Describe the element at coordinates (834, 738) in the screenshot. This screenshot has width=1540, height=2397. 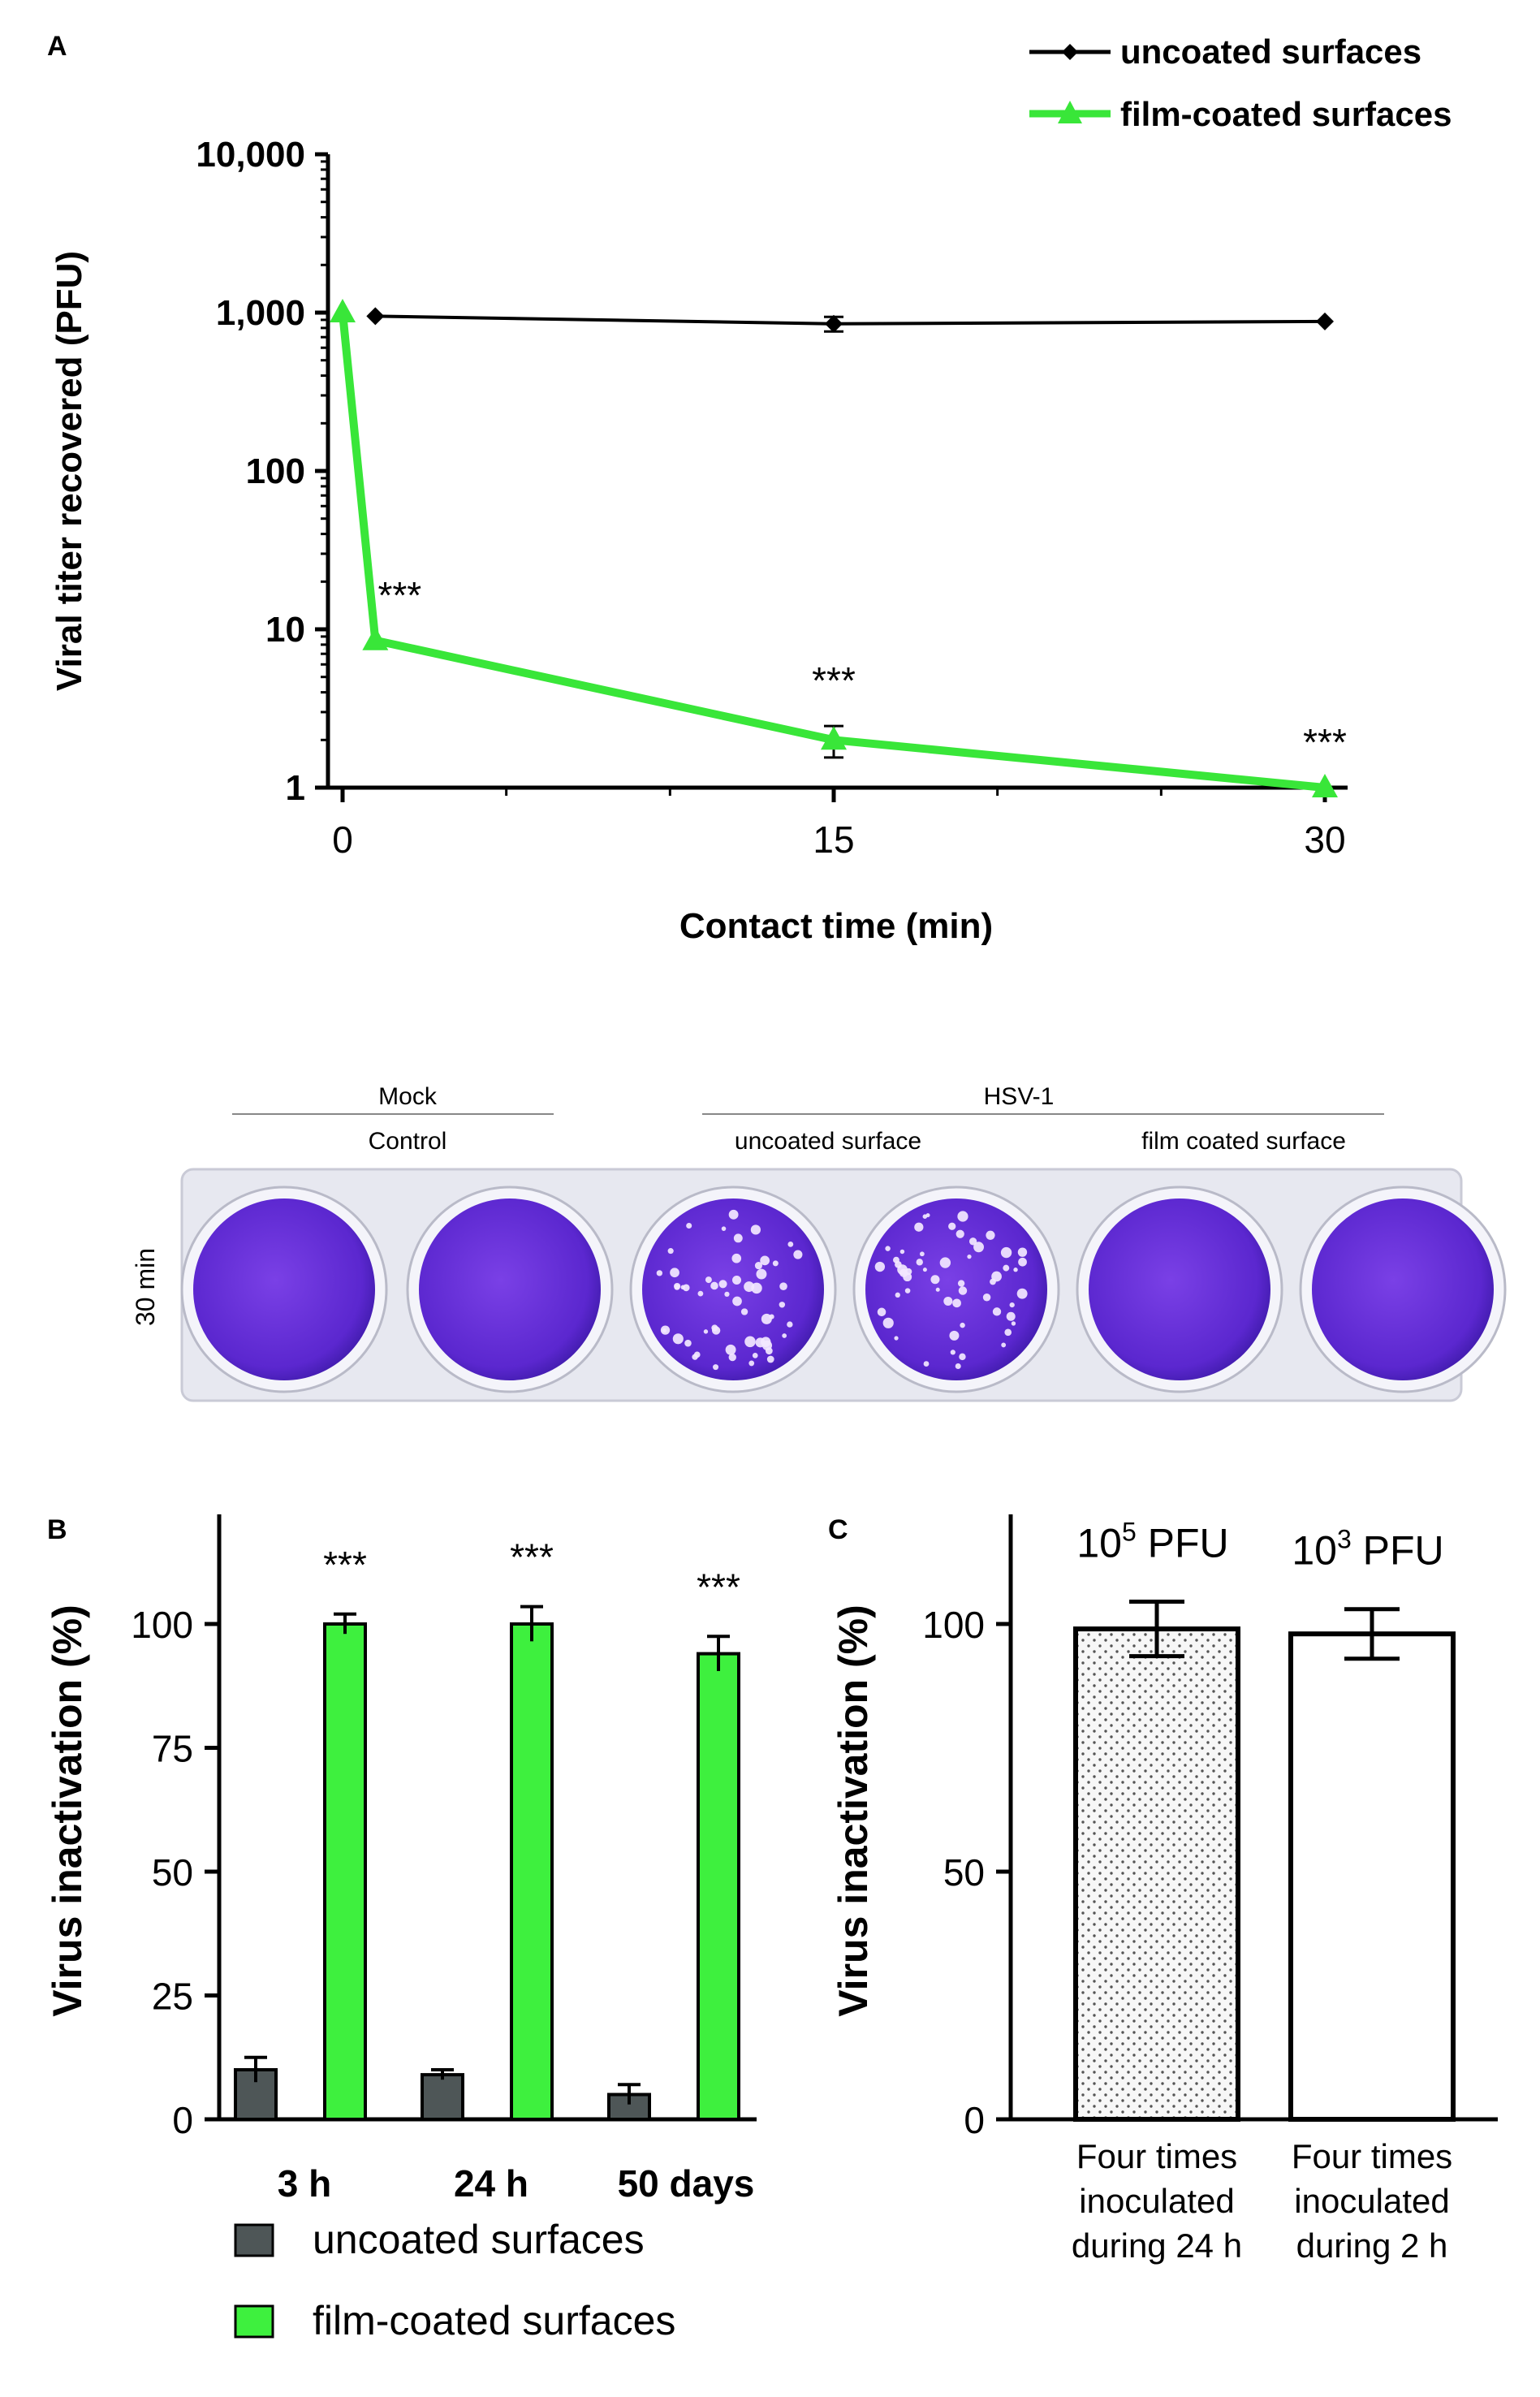
I see `triangle-marker` at that location.